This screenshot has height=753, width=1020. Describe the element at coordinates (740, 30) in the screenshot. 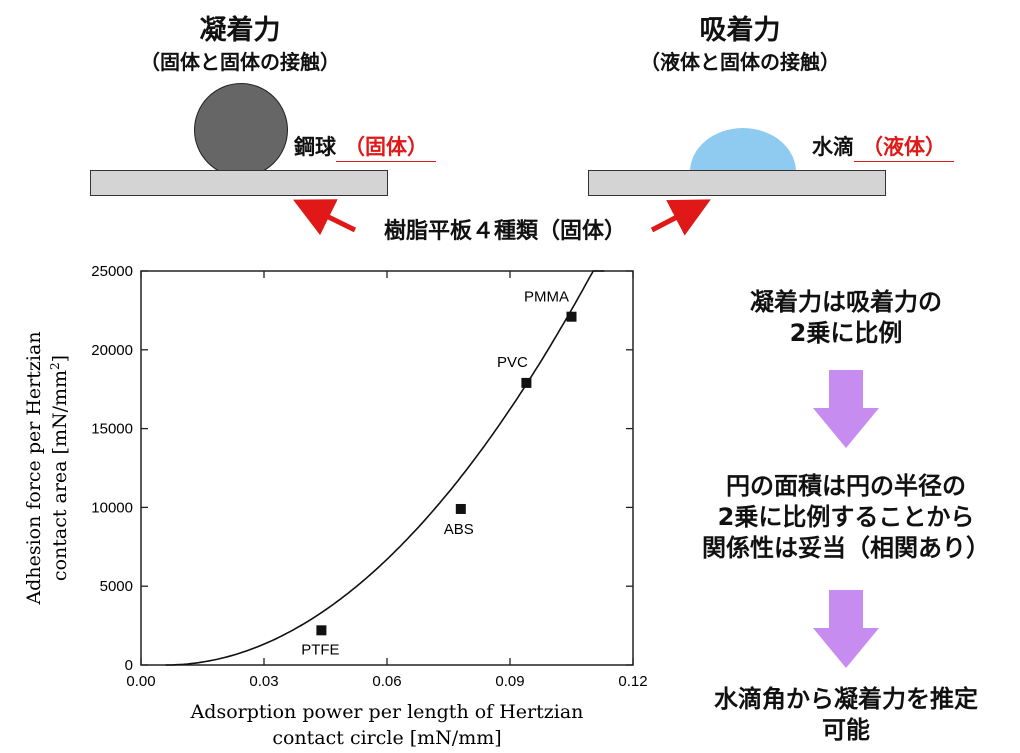

I see `right-title: 吸着力` at that location.